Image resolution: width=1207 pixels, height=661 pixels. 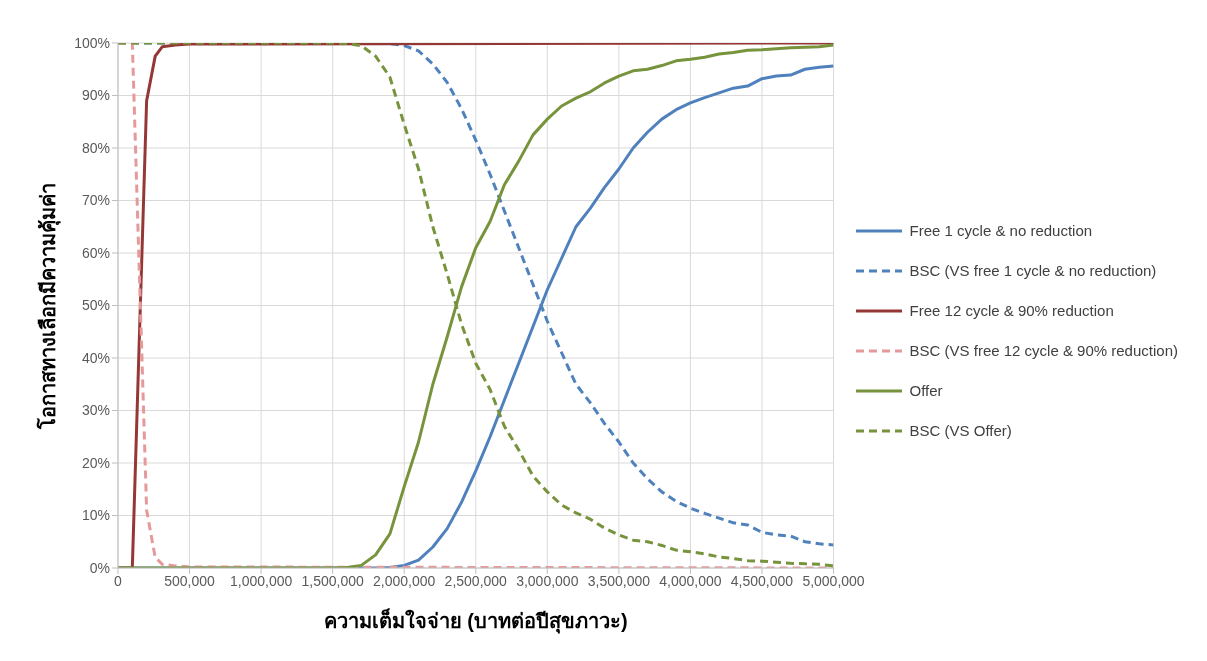 I want to click on y-tick-label: 20%, so click(x=95, y=462).